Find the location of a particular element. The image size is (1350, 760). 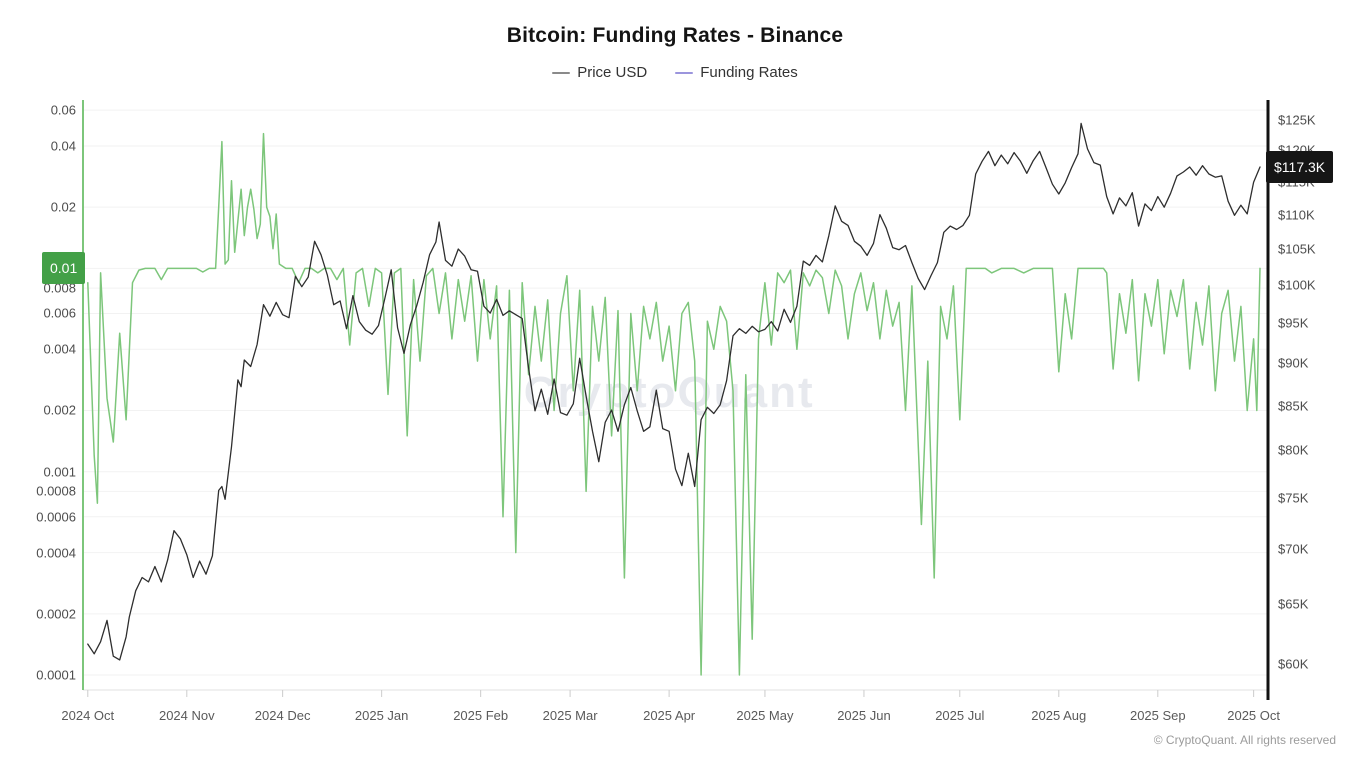

month-tick-label: 2025 May is located at coordinates (765, 715).